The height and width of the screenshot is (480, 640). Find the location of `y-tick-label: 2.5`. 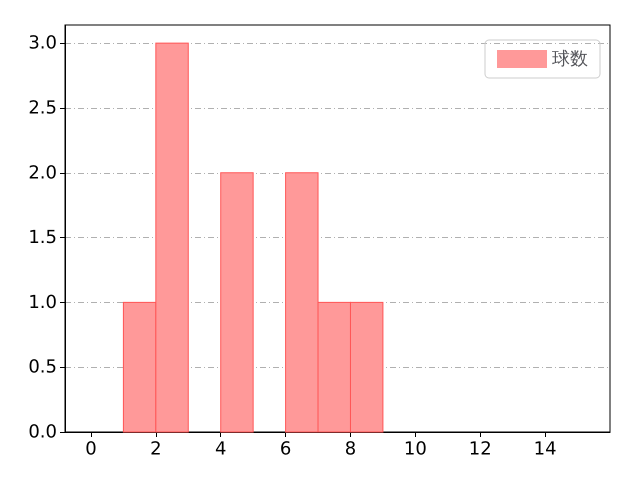

y-tick-label: 2.5 is located at coordinates (42, 107).